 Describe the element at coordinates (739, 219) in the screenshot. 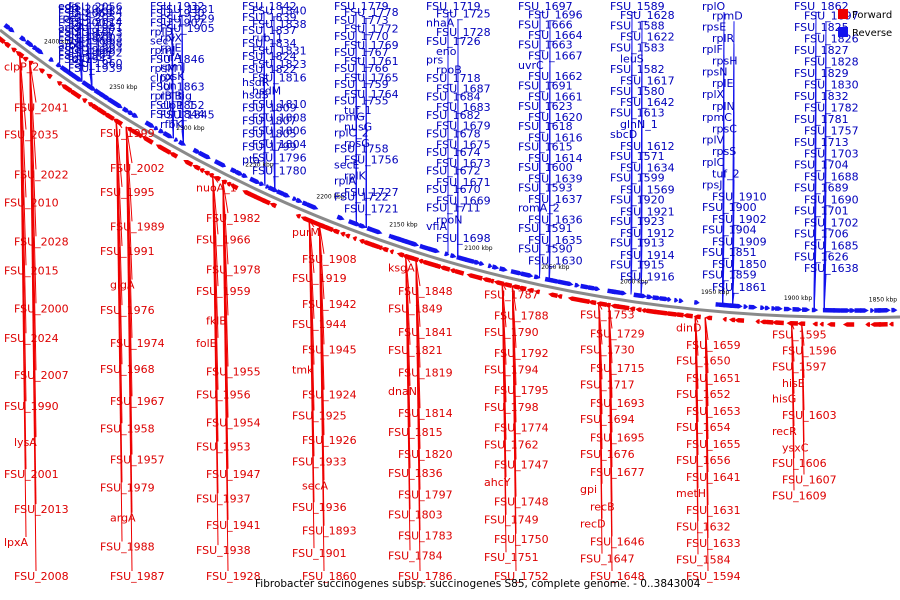

I see `reverse-gene-label: FSU_1902` at that location.